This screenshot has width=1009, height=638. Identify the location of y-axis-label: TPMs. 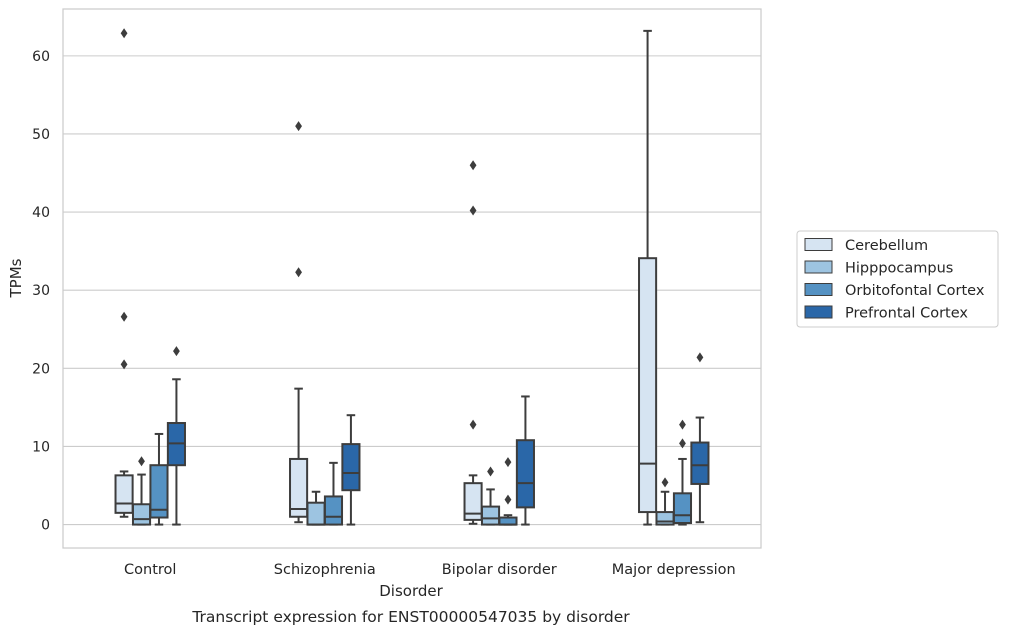
(16, 278).